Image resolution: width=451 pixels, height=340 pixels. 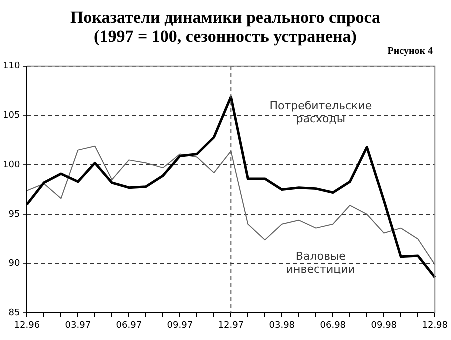 What do you see at coordinates (321, 113) in the screenshot?
I see `text: Потребительские расходы` at bounding box center [321, 113].